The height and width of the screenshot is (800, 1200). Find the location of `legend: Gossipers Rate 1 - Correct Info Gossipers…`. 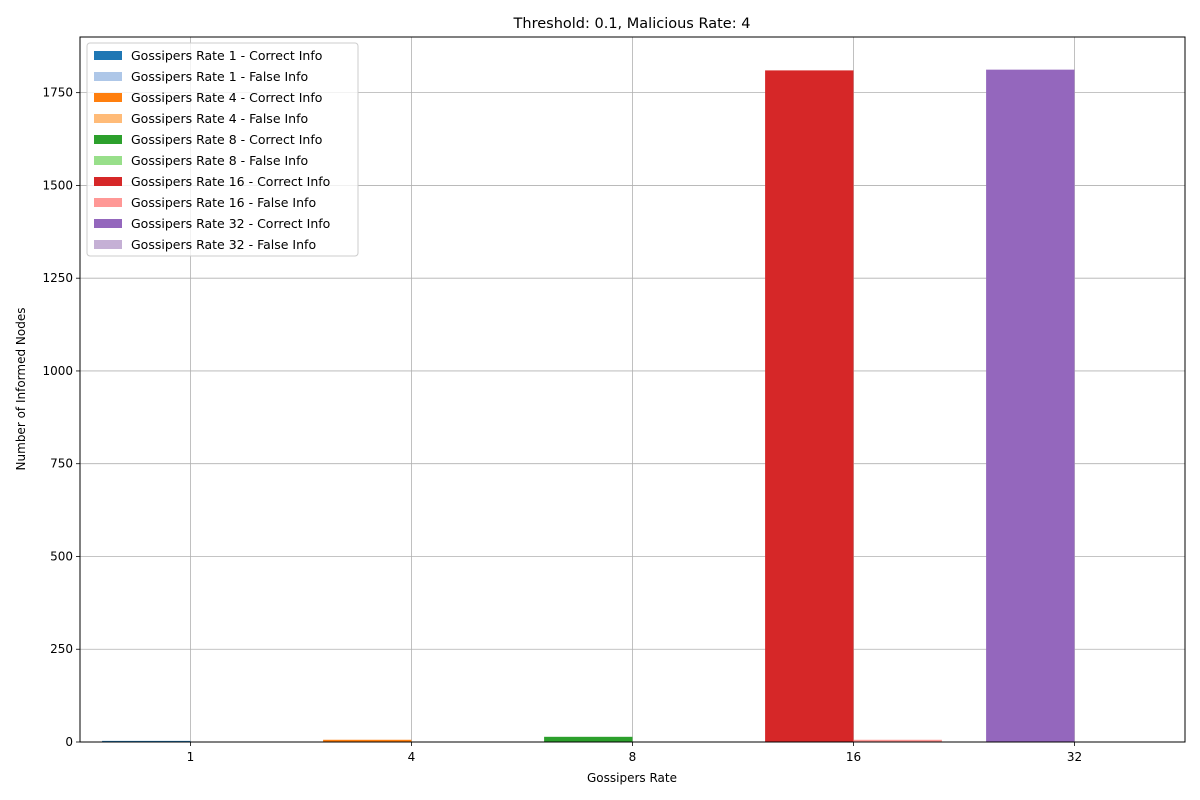

legend: Gossipers Rate 1 - Correct Info Gossipers… is located at coordinates (222, 149).